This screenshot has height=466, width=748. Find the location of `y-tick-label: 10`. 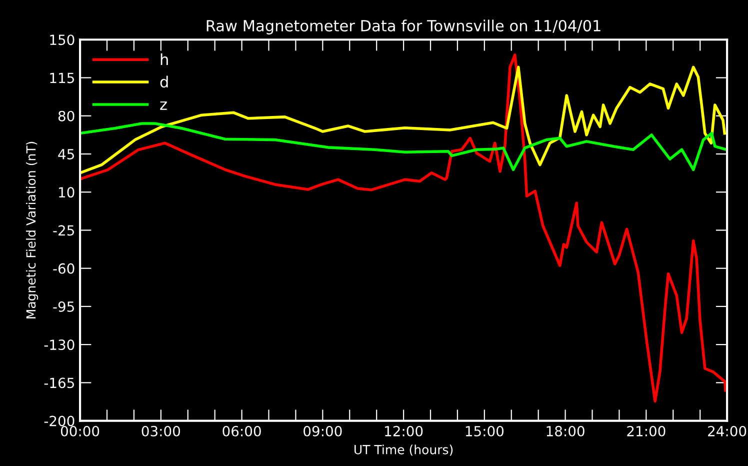

y-tick-label: 10 is located at coordinates (66, 192).